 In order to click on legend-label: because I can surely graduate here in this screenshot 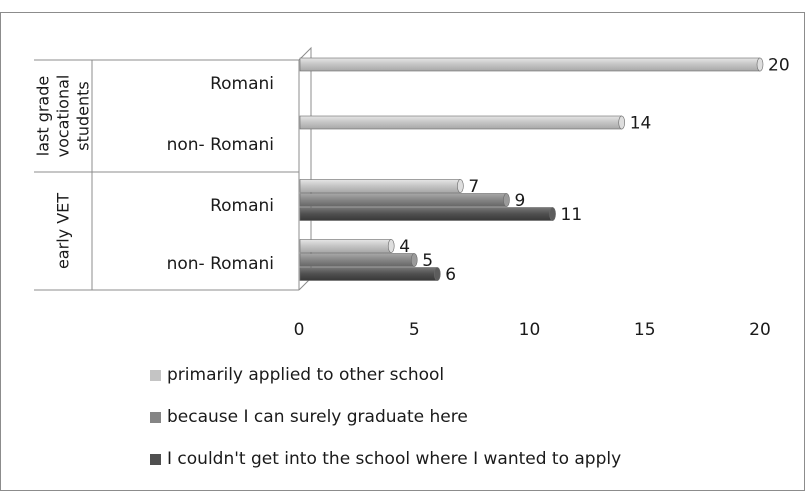, I will do `click(317, 417)`.